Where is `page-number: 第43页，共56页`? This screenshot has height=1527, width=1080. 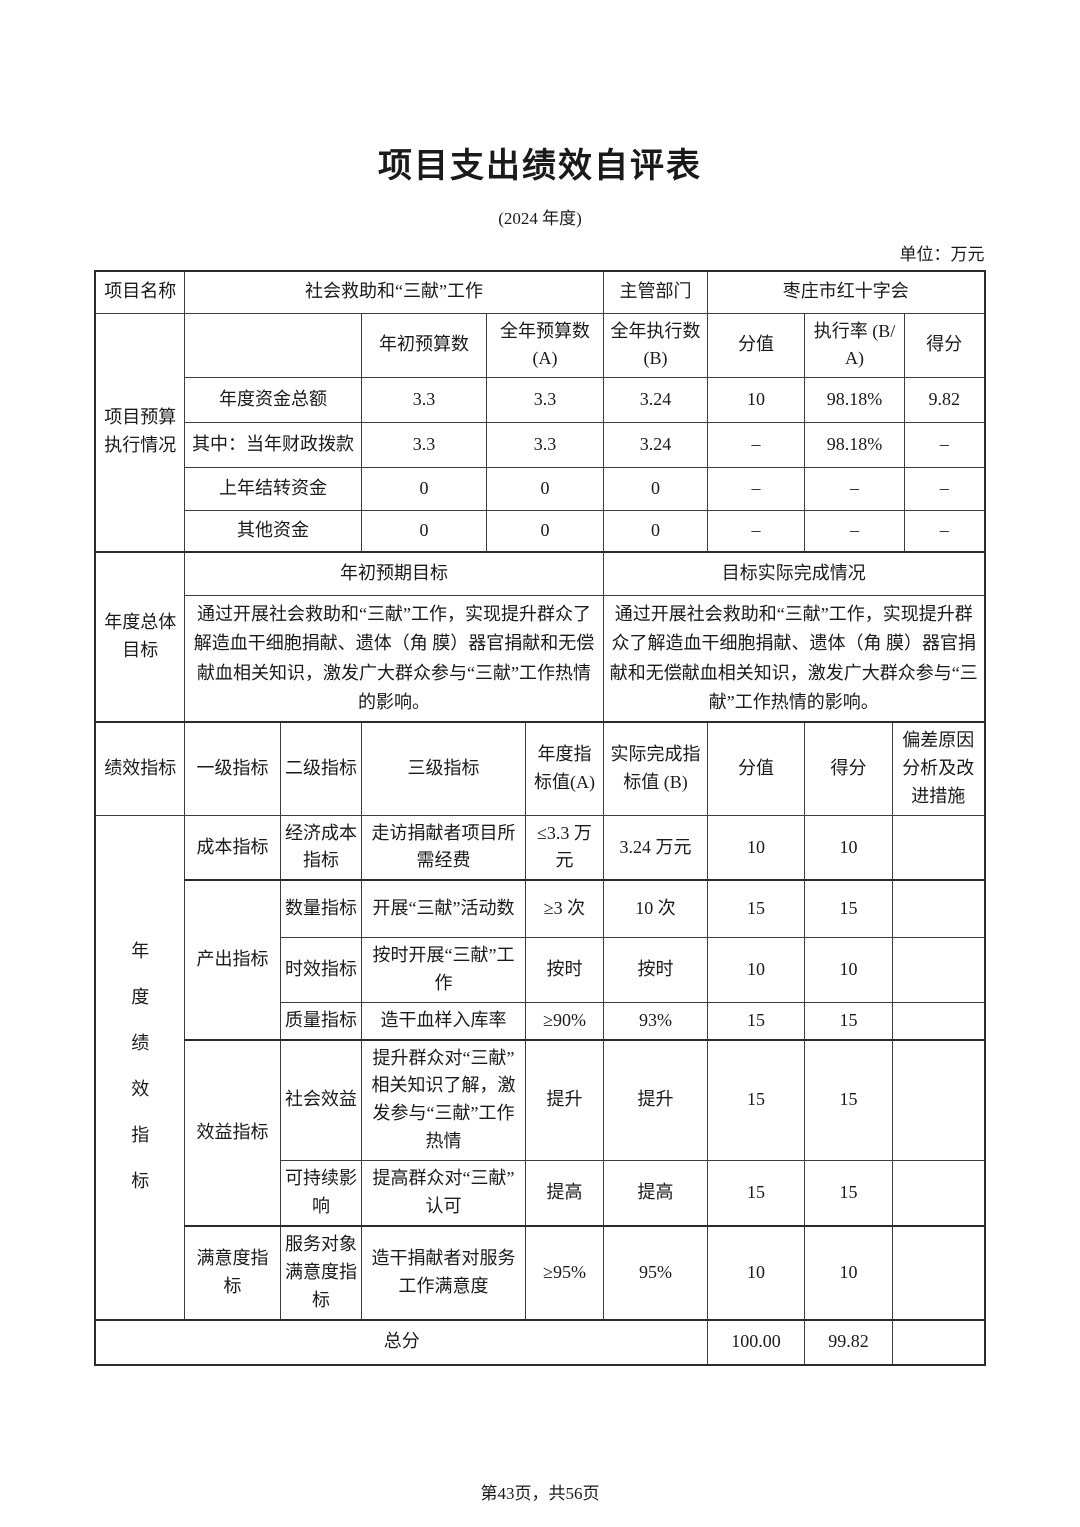 page-number: 第43页，共56页 is located at coordinates (540, 1493).